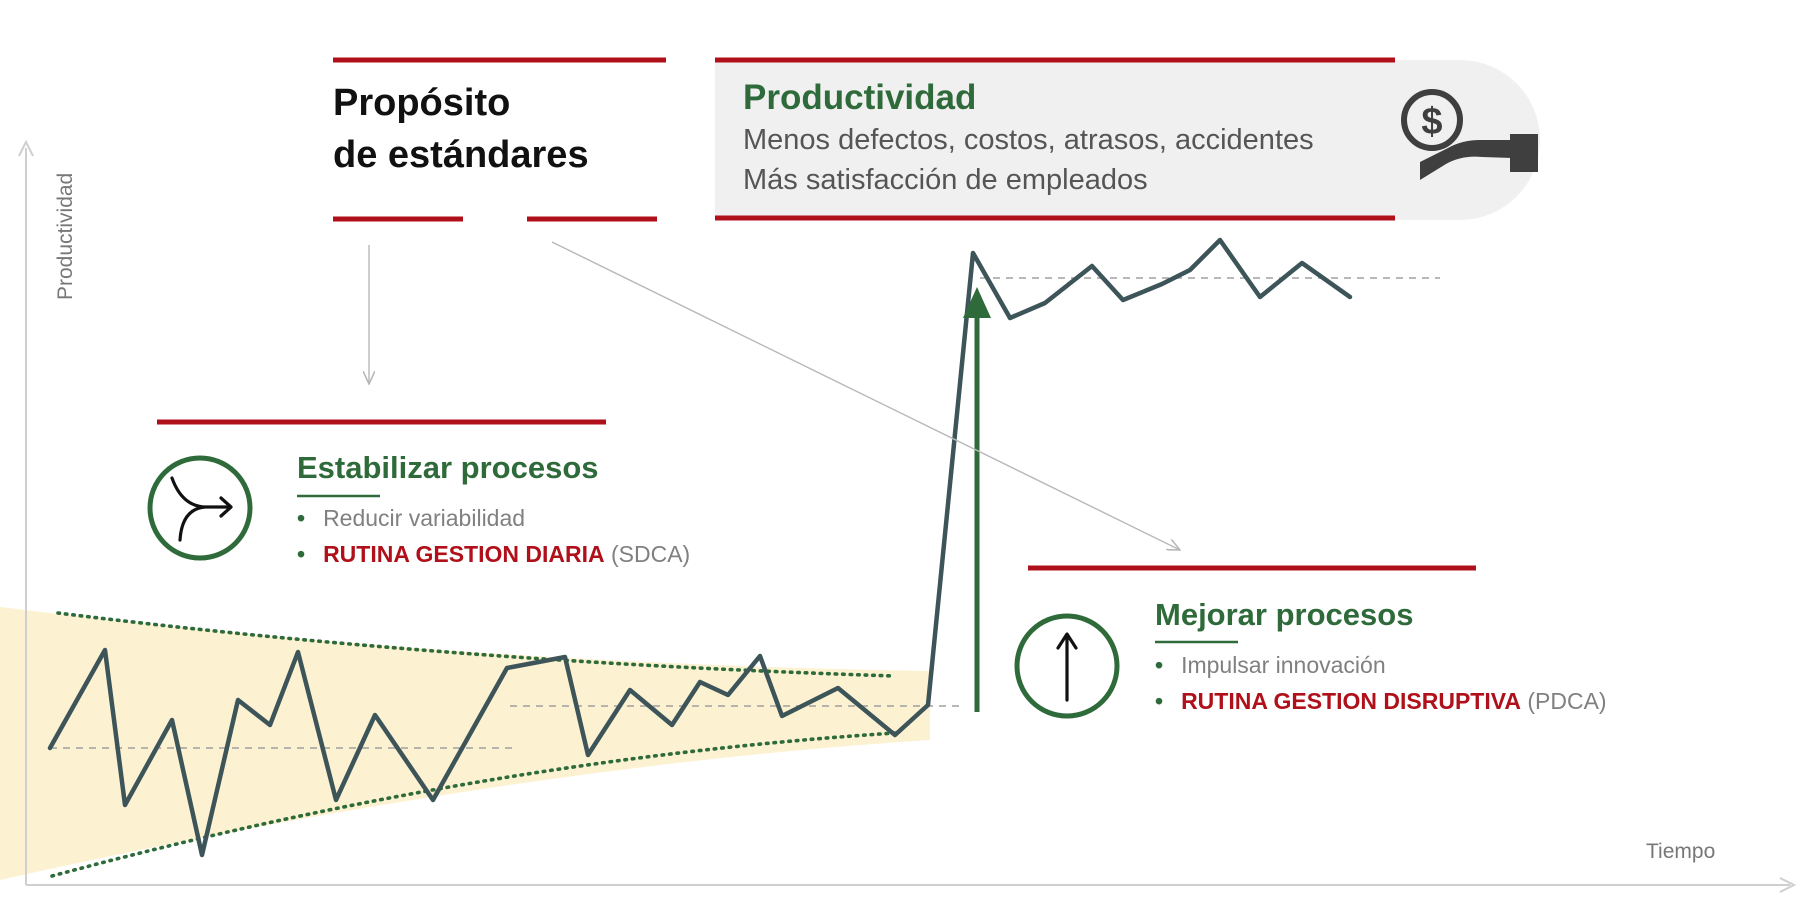  Describe the element at coordinates (200, 508) in the screenshot. I see `merge-arrow-icon` at that location.